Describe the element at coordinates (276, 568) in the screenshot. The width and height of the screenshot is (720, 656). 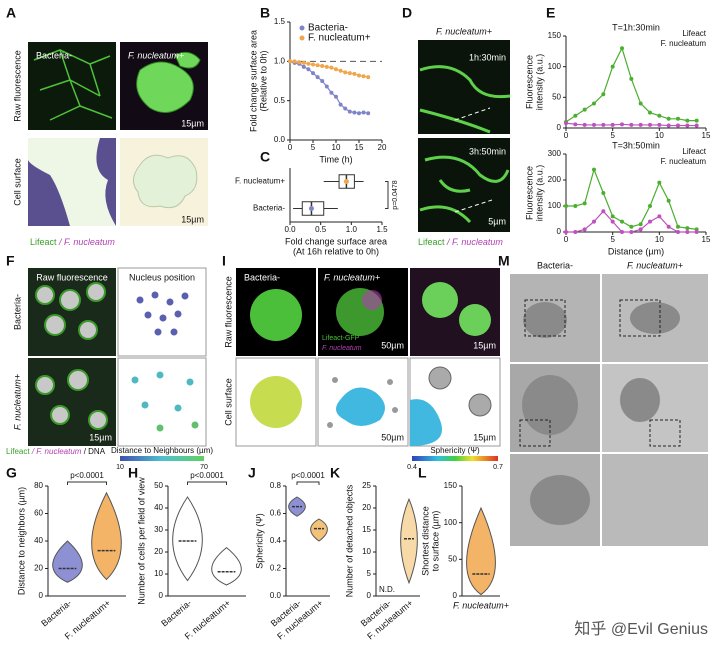
I see `y-tick-label: 0.2` at that location.